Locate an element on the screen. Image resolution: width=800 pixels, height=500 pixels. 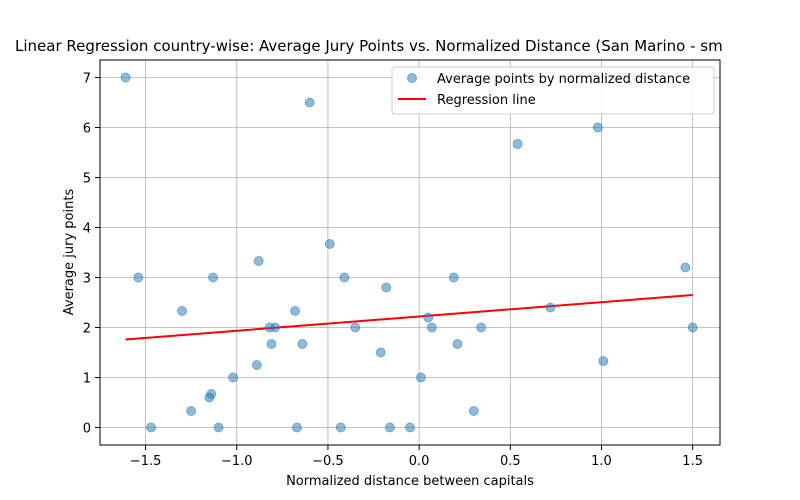
x-tick-label: 1.0 is located at coordinates (601, 461).